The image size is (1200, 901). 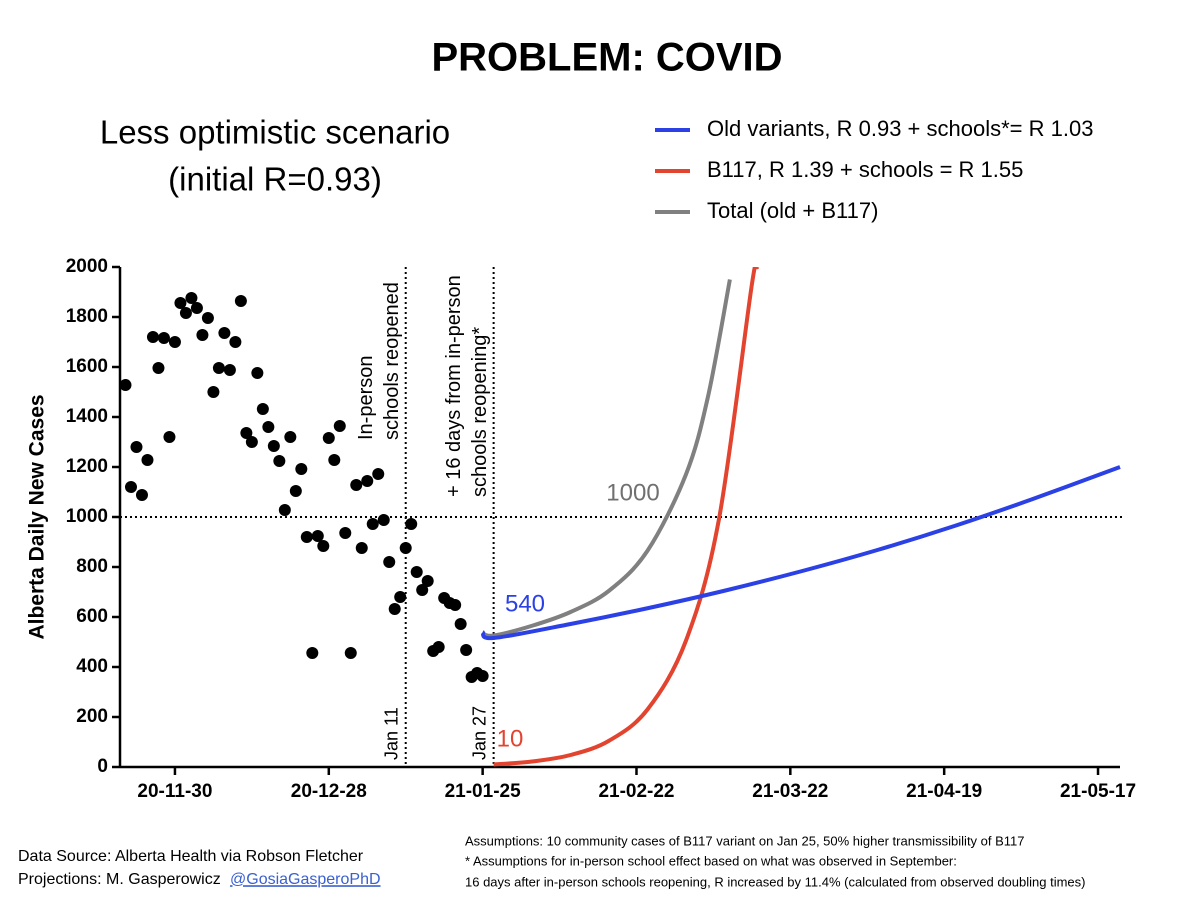 I want to click on y-tick-label: 1200, so click(x=87, y=466).